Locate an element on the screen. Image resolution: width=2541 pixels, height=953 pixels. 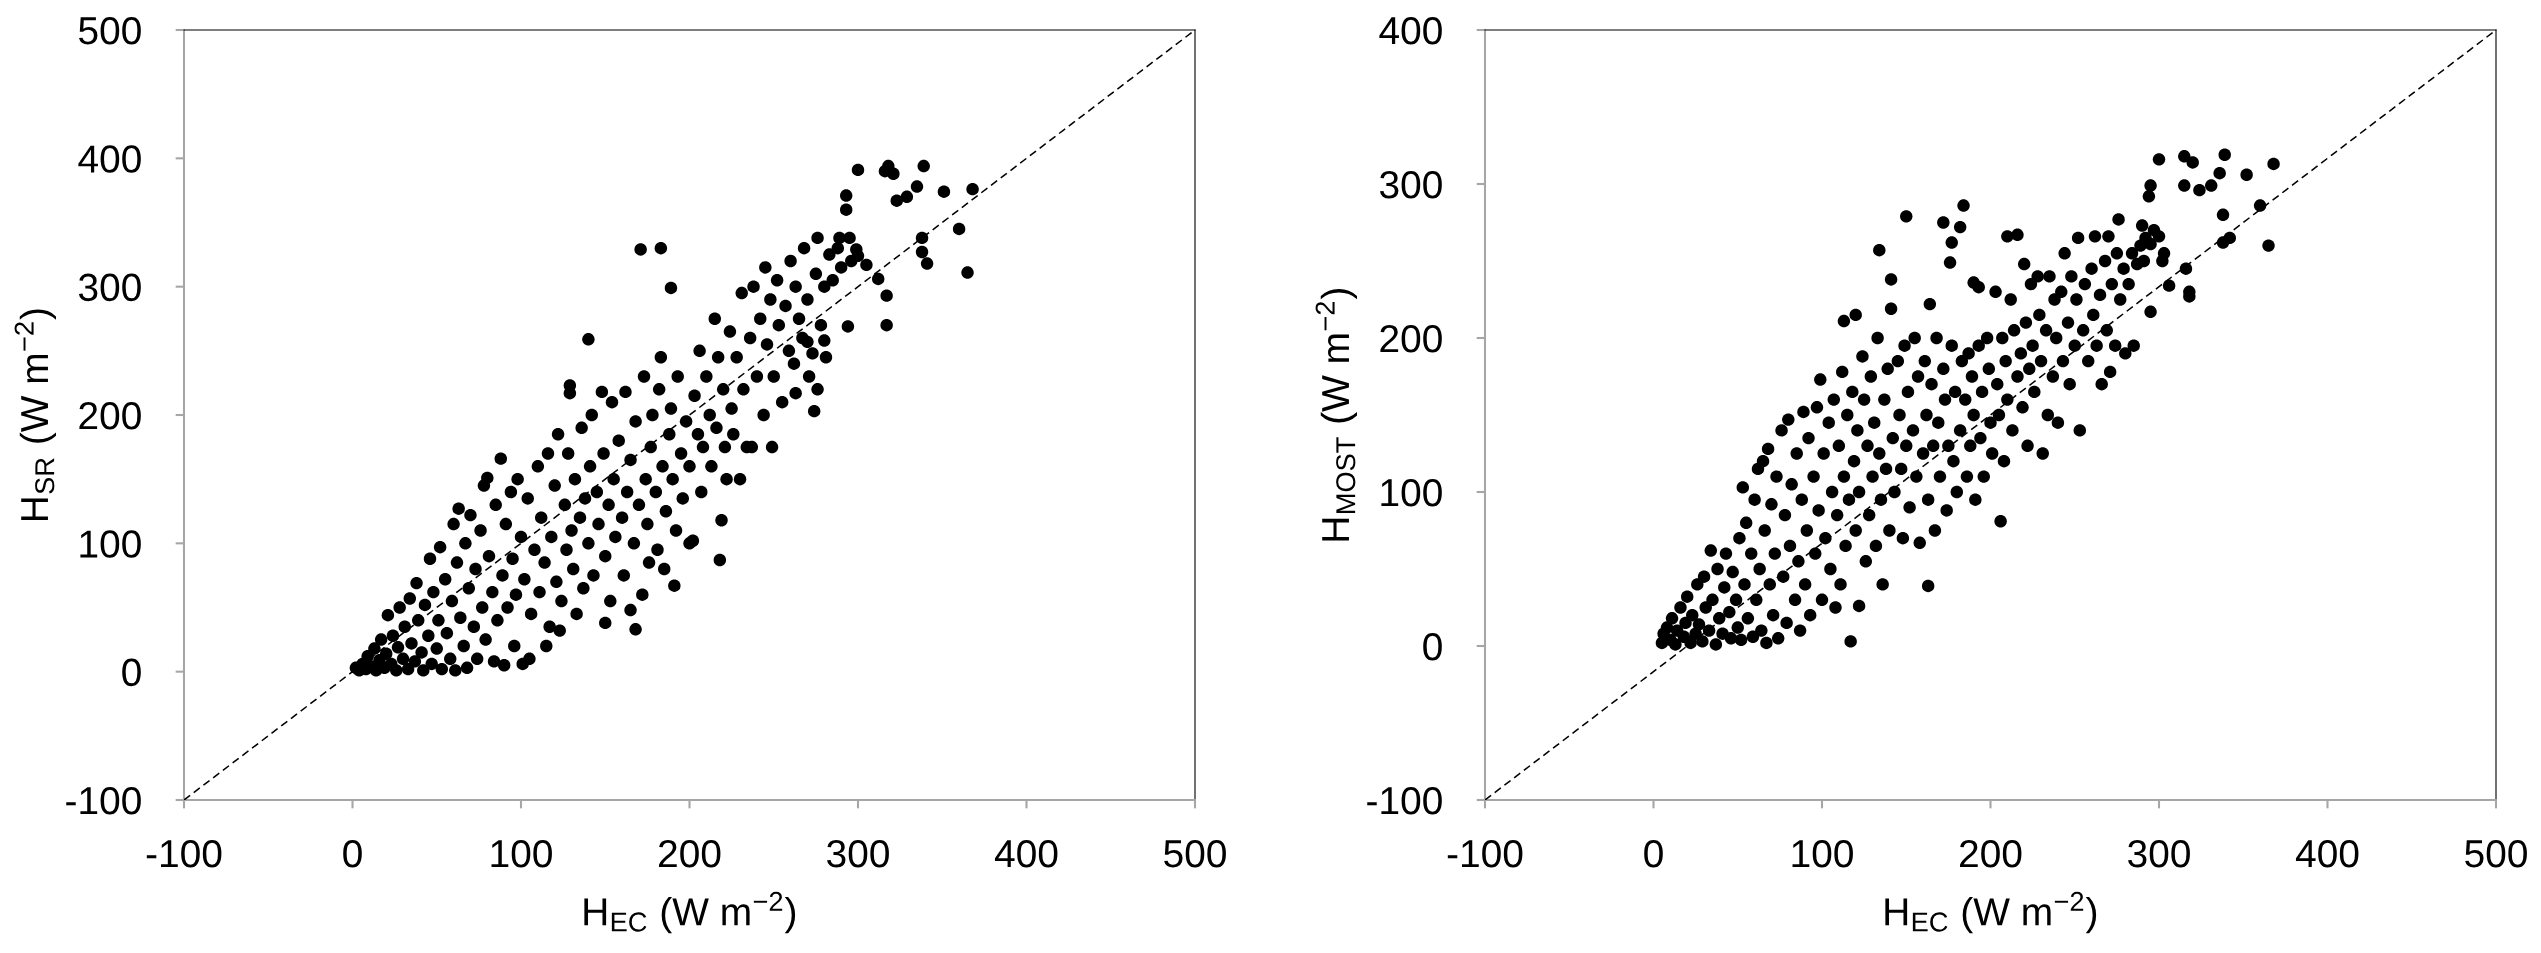
y-tick-label: 500 is located at coordinates (110, 30).